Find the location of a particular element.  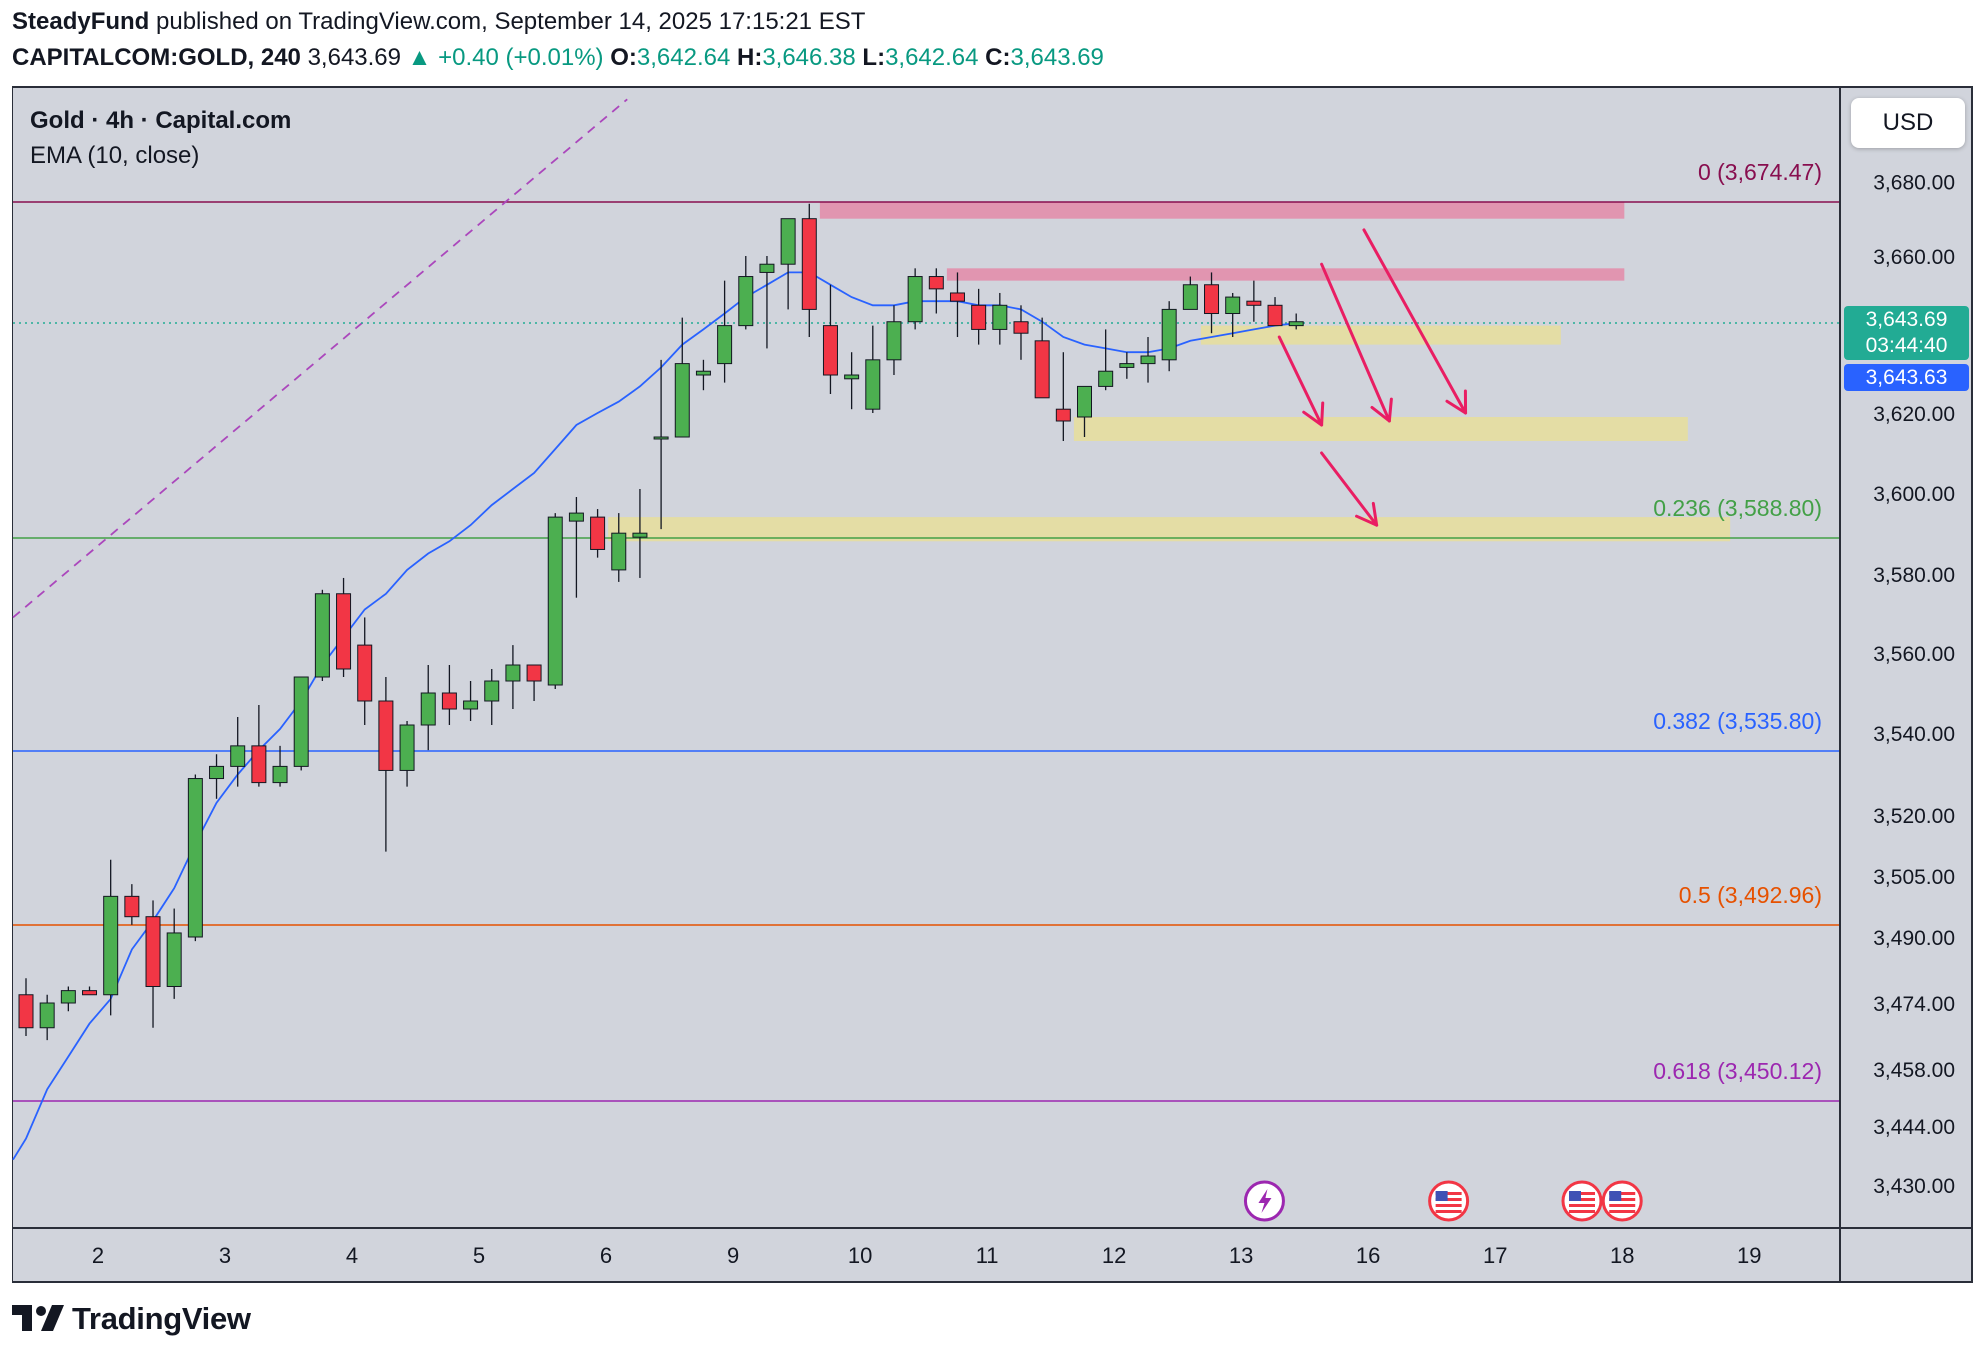

dashed-trend-line is located at coordinates (320, 358).